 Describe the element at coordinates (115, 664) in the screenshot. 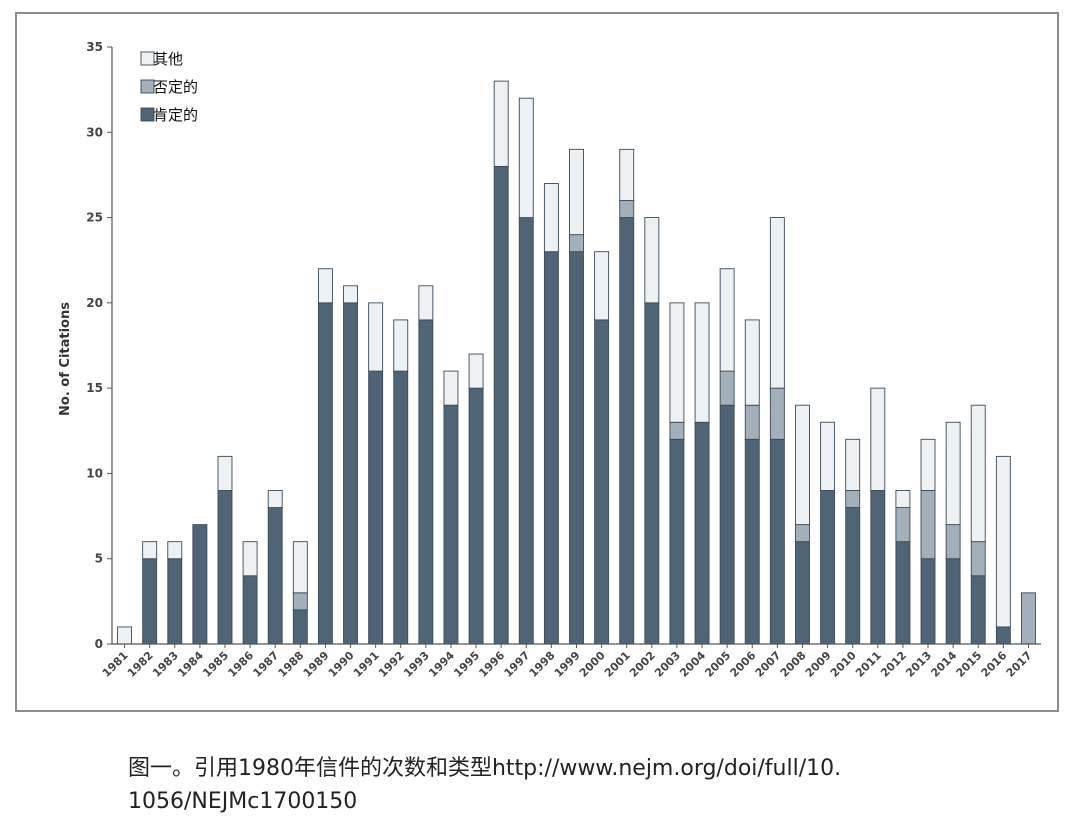

I see `x-tick-label: 1981` at that location.